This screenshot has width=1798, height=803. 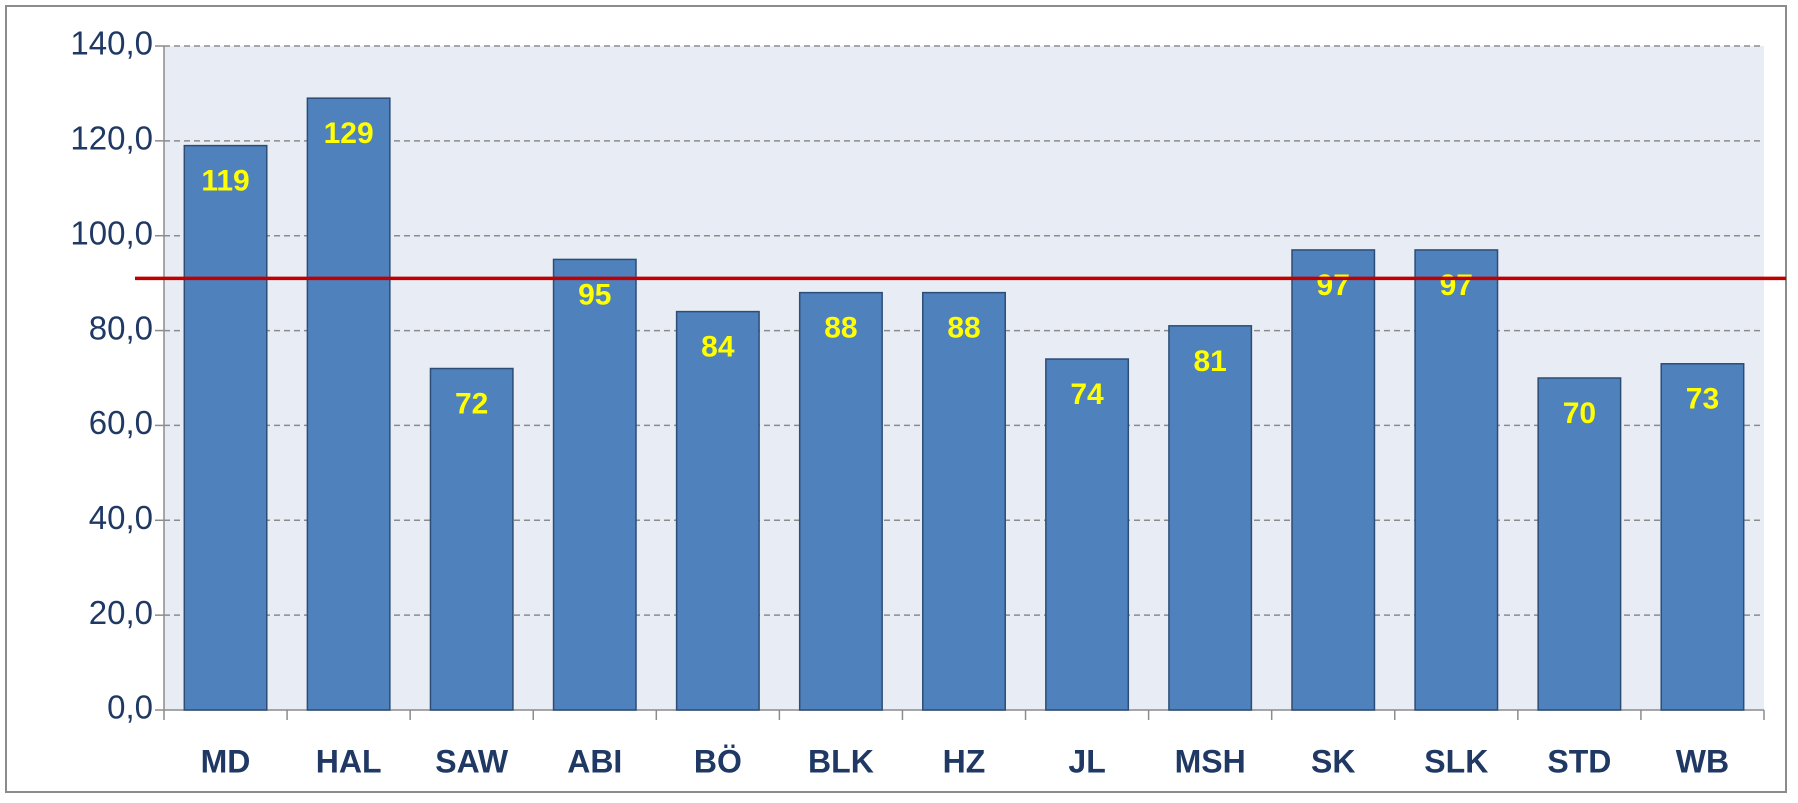 I want to click on x-tick-label: MSH, so click(x=1210, y=761).